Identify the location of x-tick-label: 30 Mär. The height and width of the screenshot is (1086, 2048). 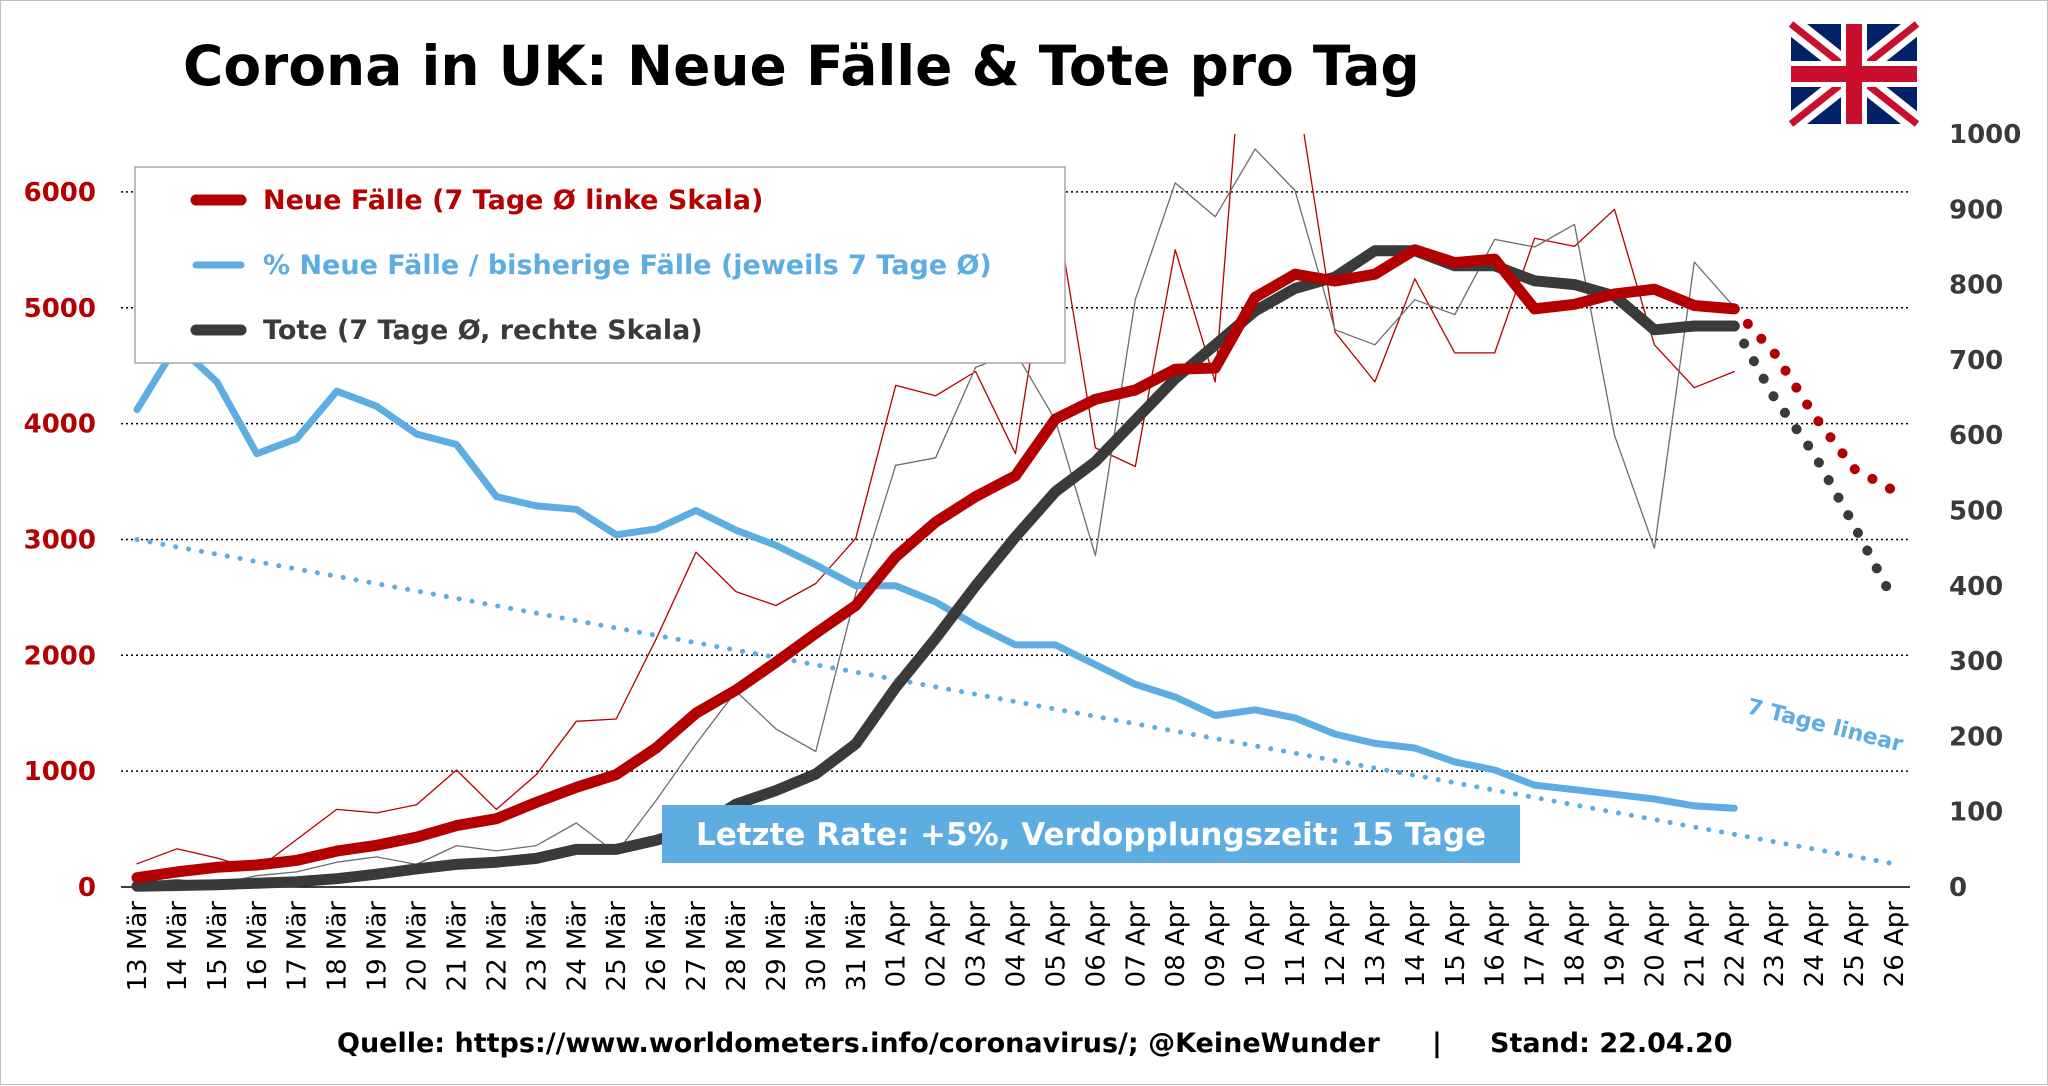
(817, 946).